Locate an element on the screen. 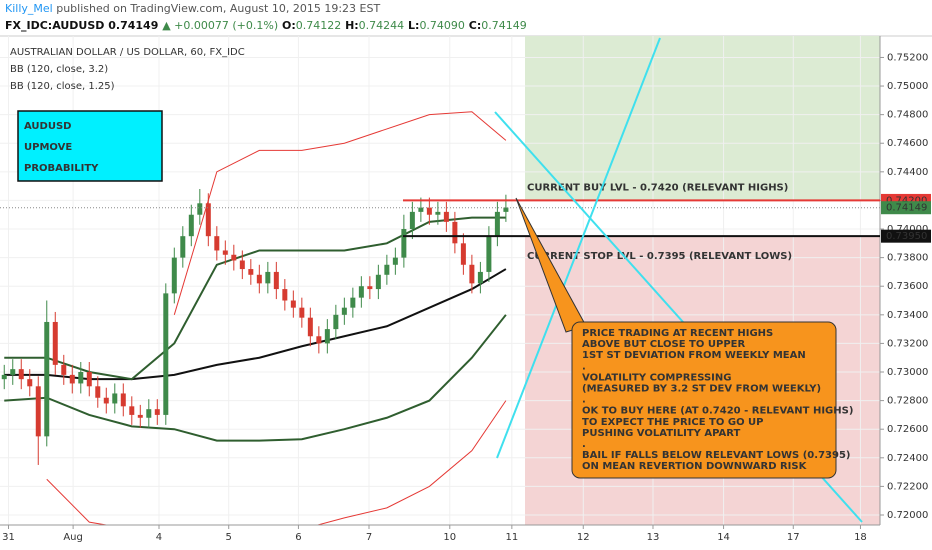 The image size is (932, 550). callout-line: TO EXPECT THE PRICE TO GO UP is located at coordinates (673, 422).